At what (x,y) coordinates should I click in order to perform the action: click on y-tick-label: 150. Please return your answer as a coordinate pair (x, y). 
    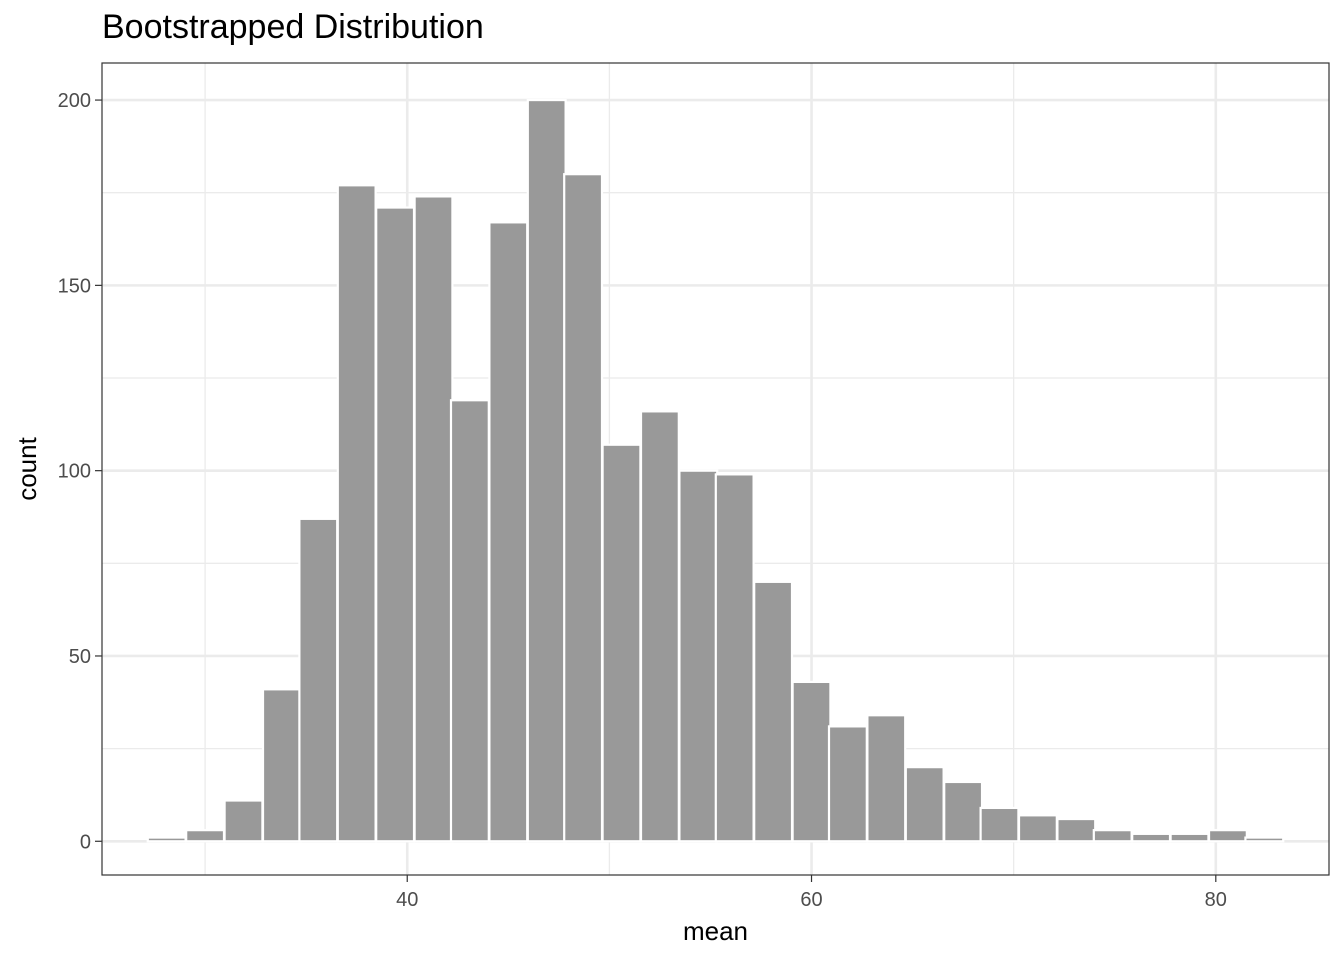
    Looking at the image, I should click on (74, 286).